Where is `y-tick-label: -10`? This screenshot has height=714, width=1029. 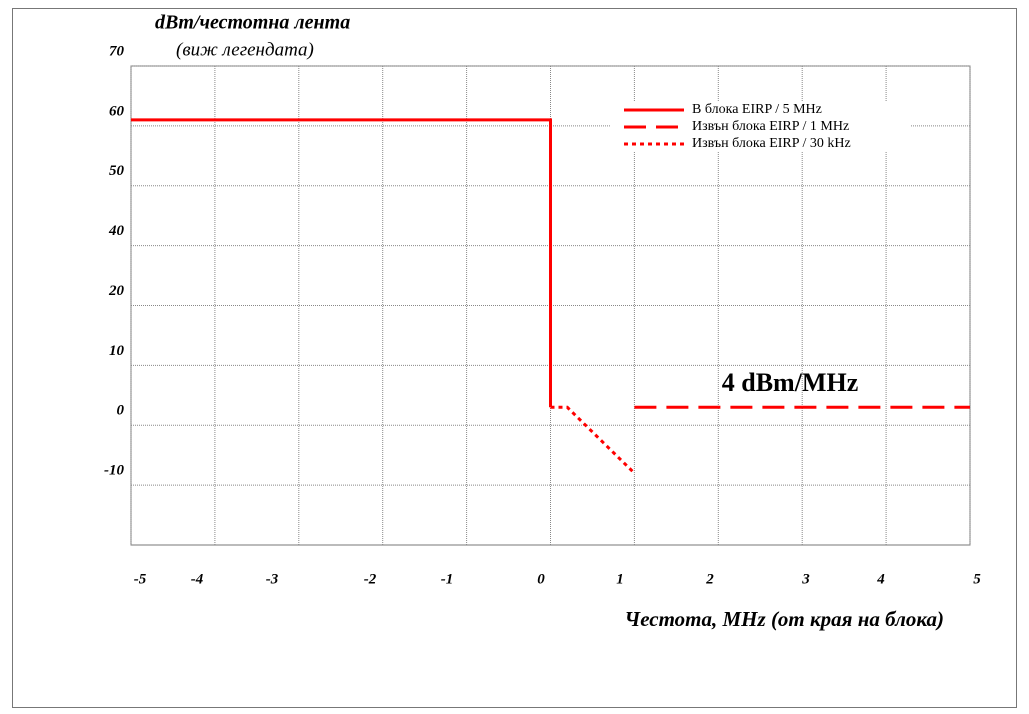 y-tick-label: -10 is located at coordinates (114, 471).